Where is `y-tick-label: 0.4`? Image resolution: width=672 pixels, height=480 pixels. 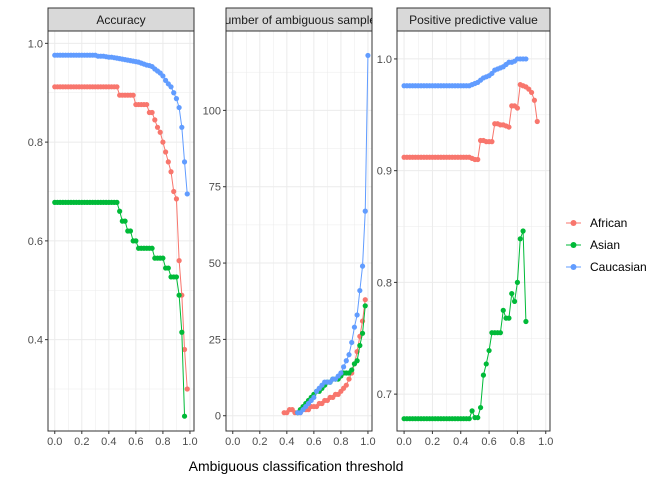
y-tick-label: 0.4 is located at coordinates (35, 341).